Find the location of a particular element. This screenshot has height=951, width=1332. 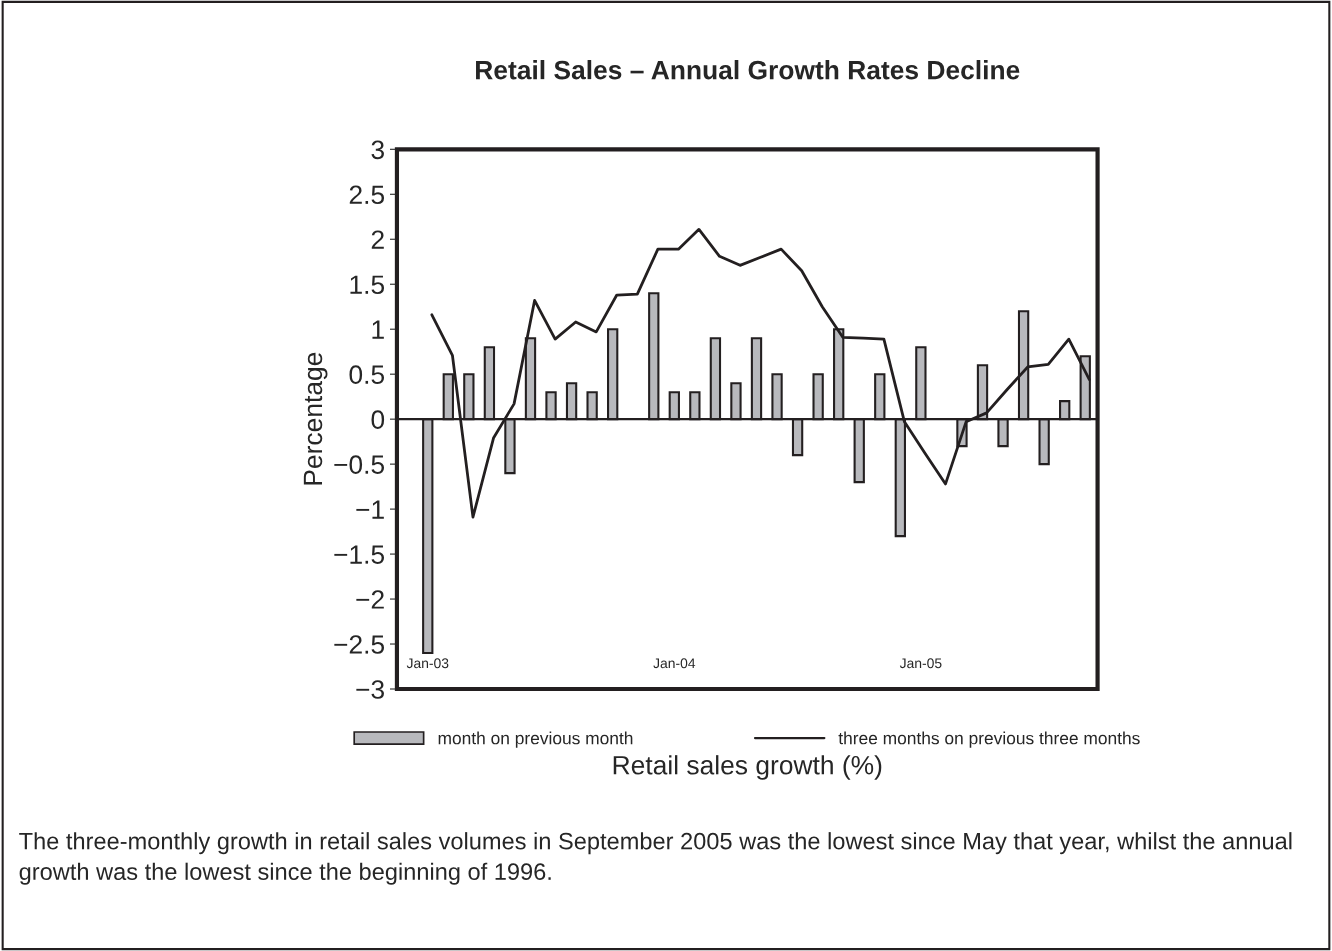

legend-label: three months on previous three months is located at coordinates (989, 739).